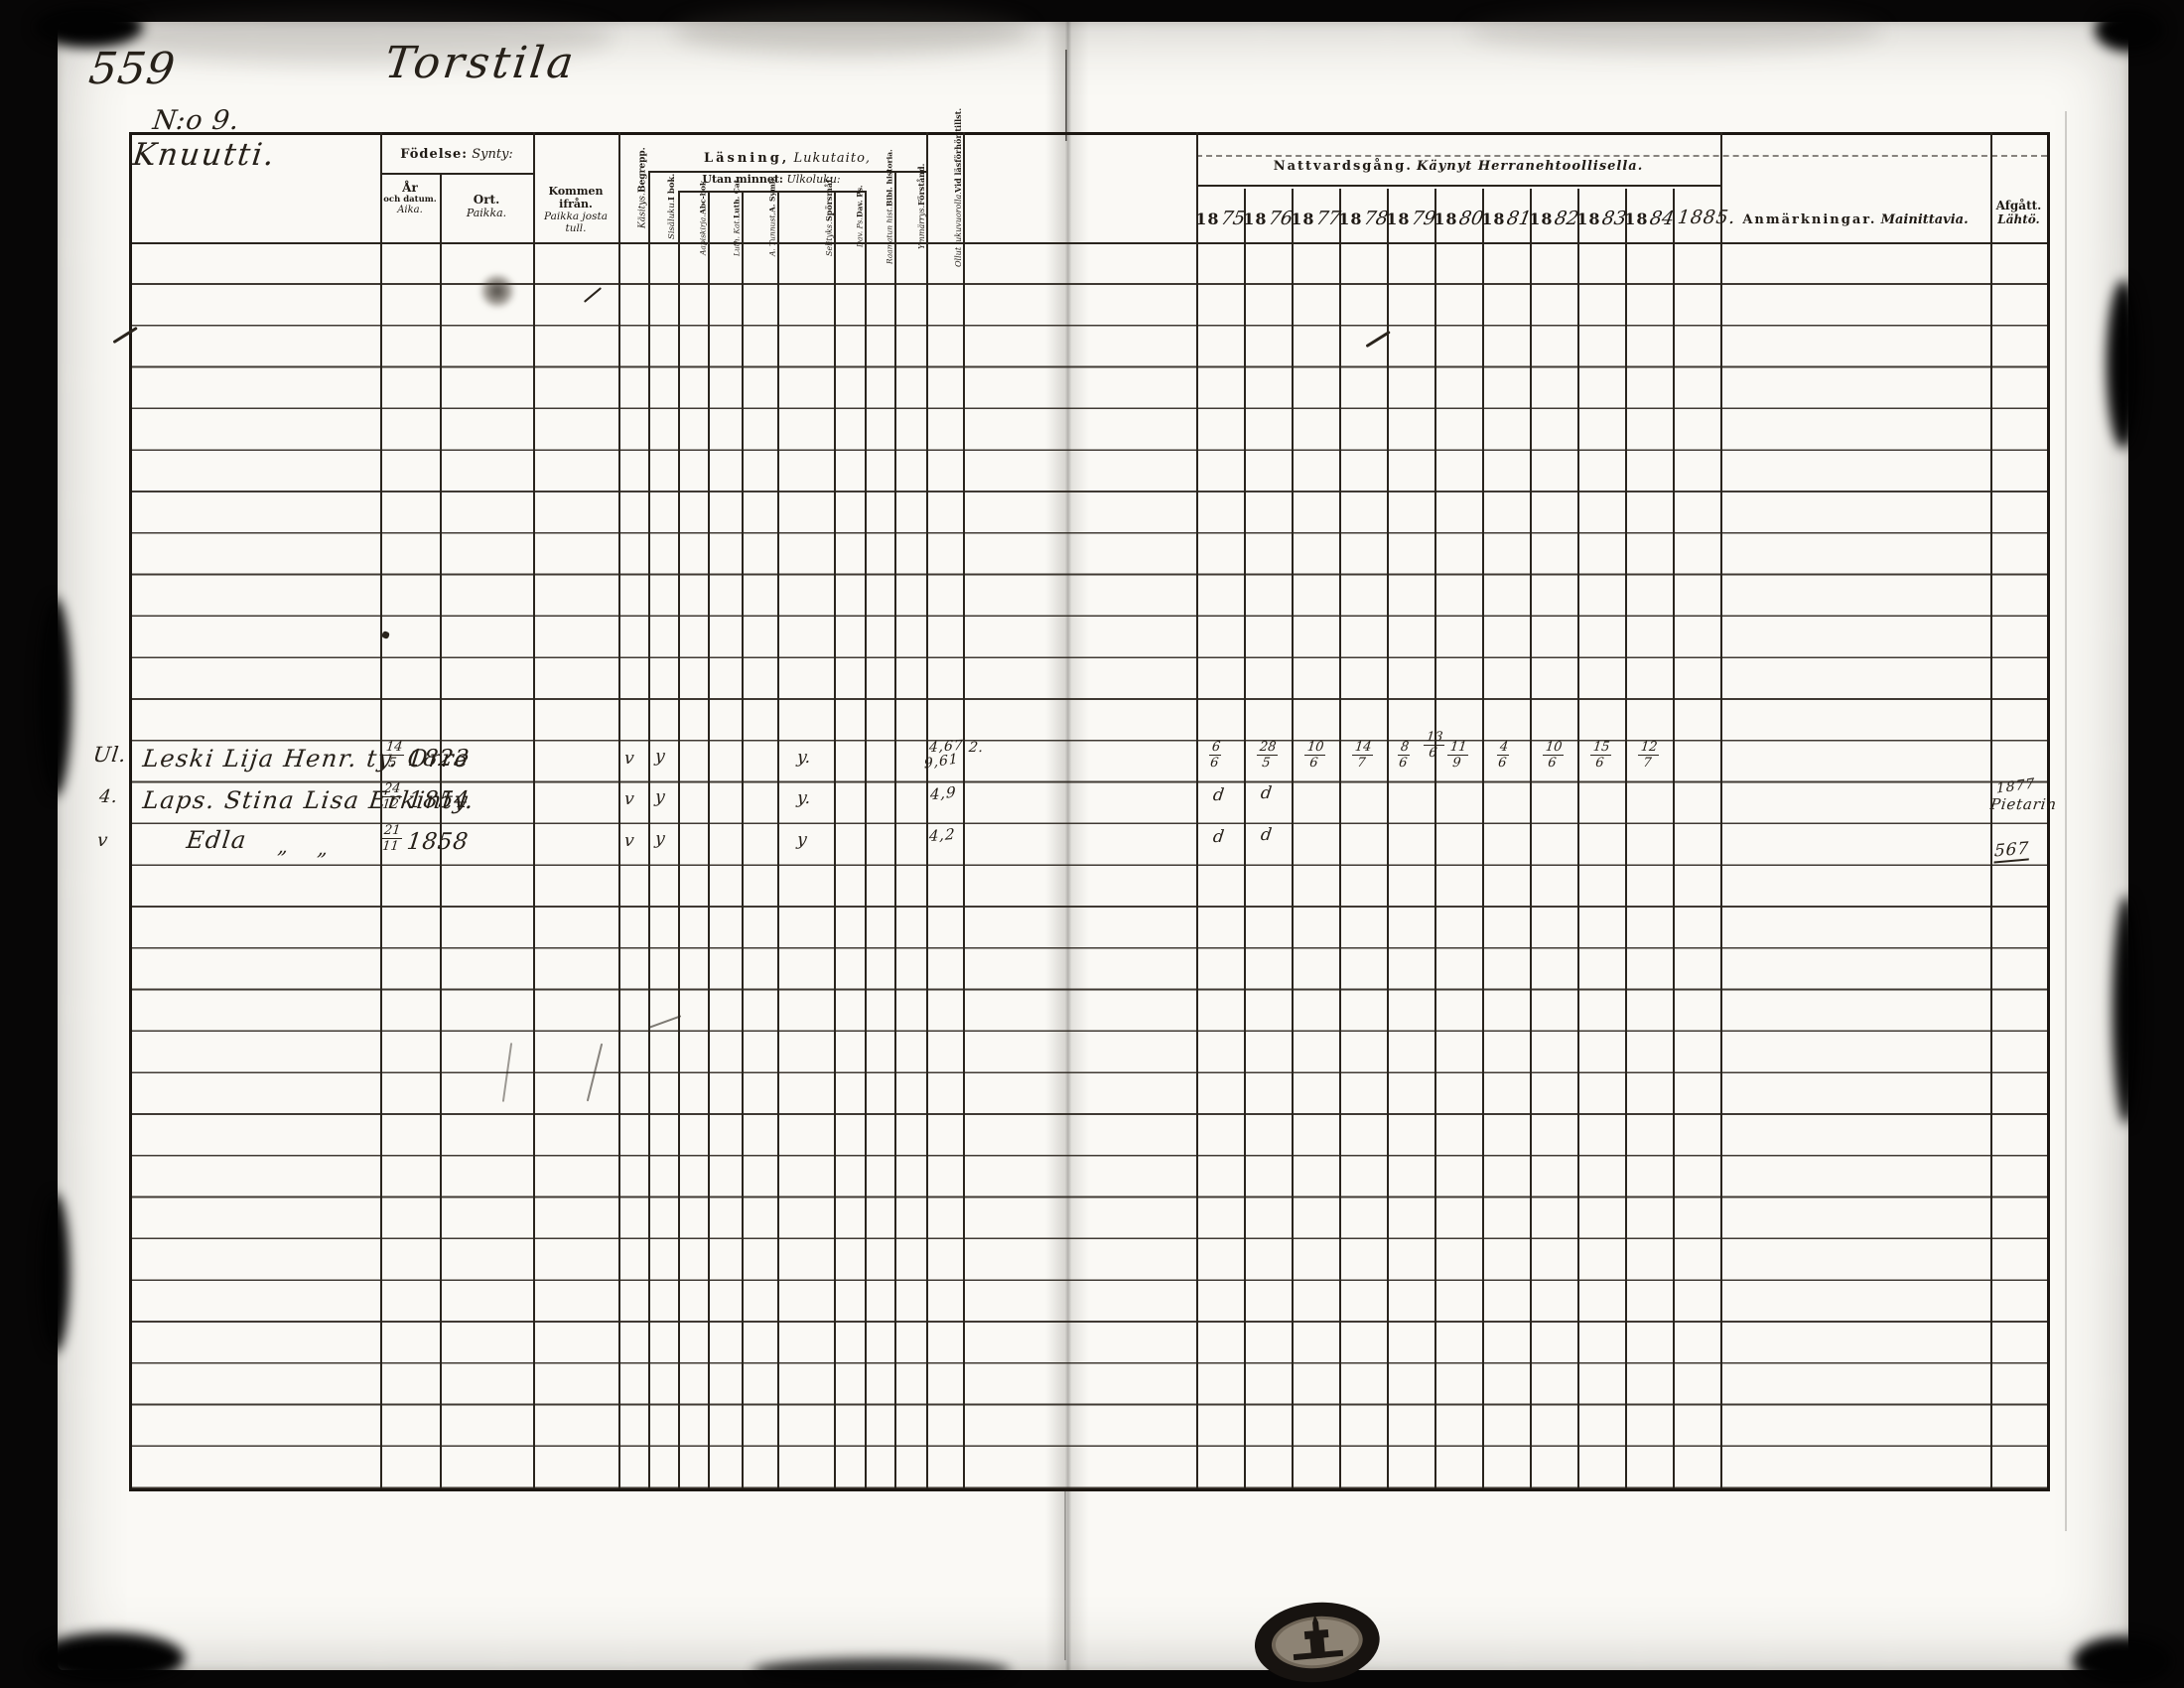  I want to click on entry-1-communion-1883: 15 6, so click(1600, 755).